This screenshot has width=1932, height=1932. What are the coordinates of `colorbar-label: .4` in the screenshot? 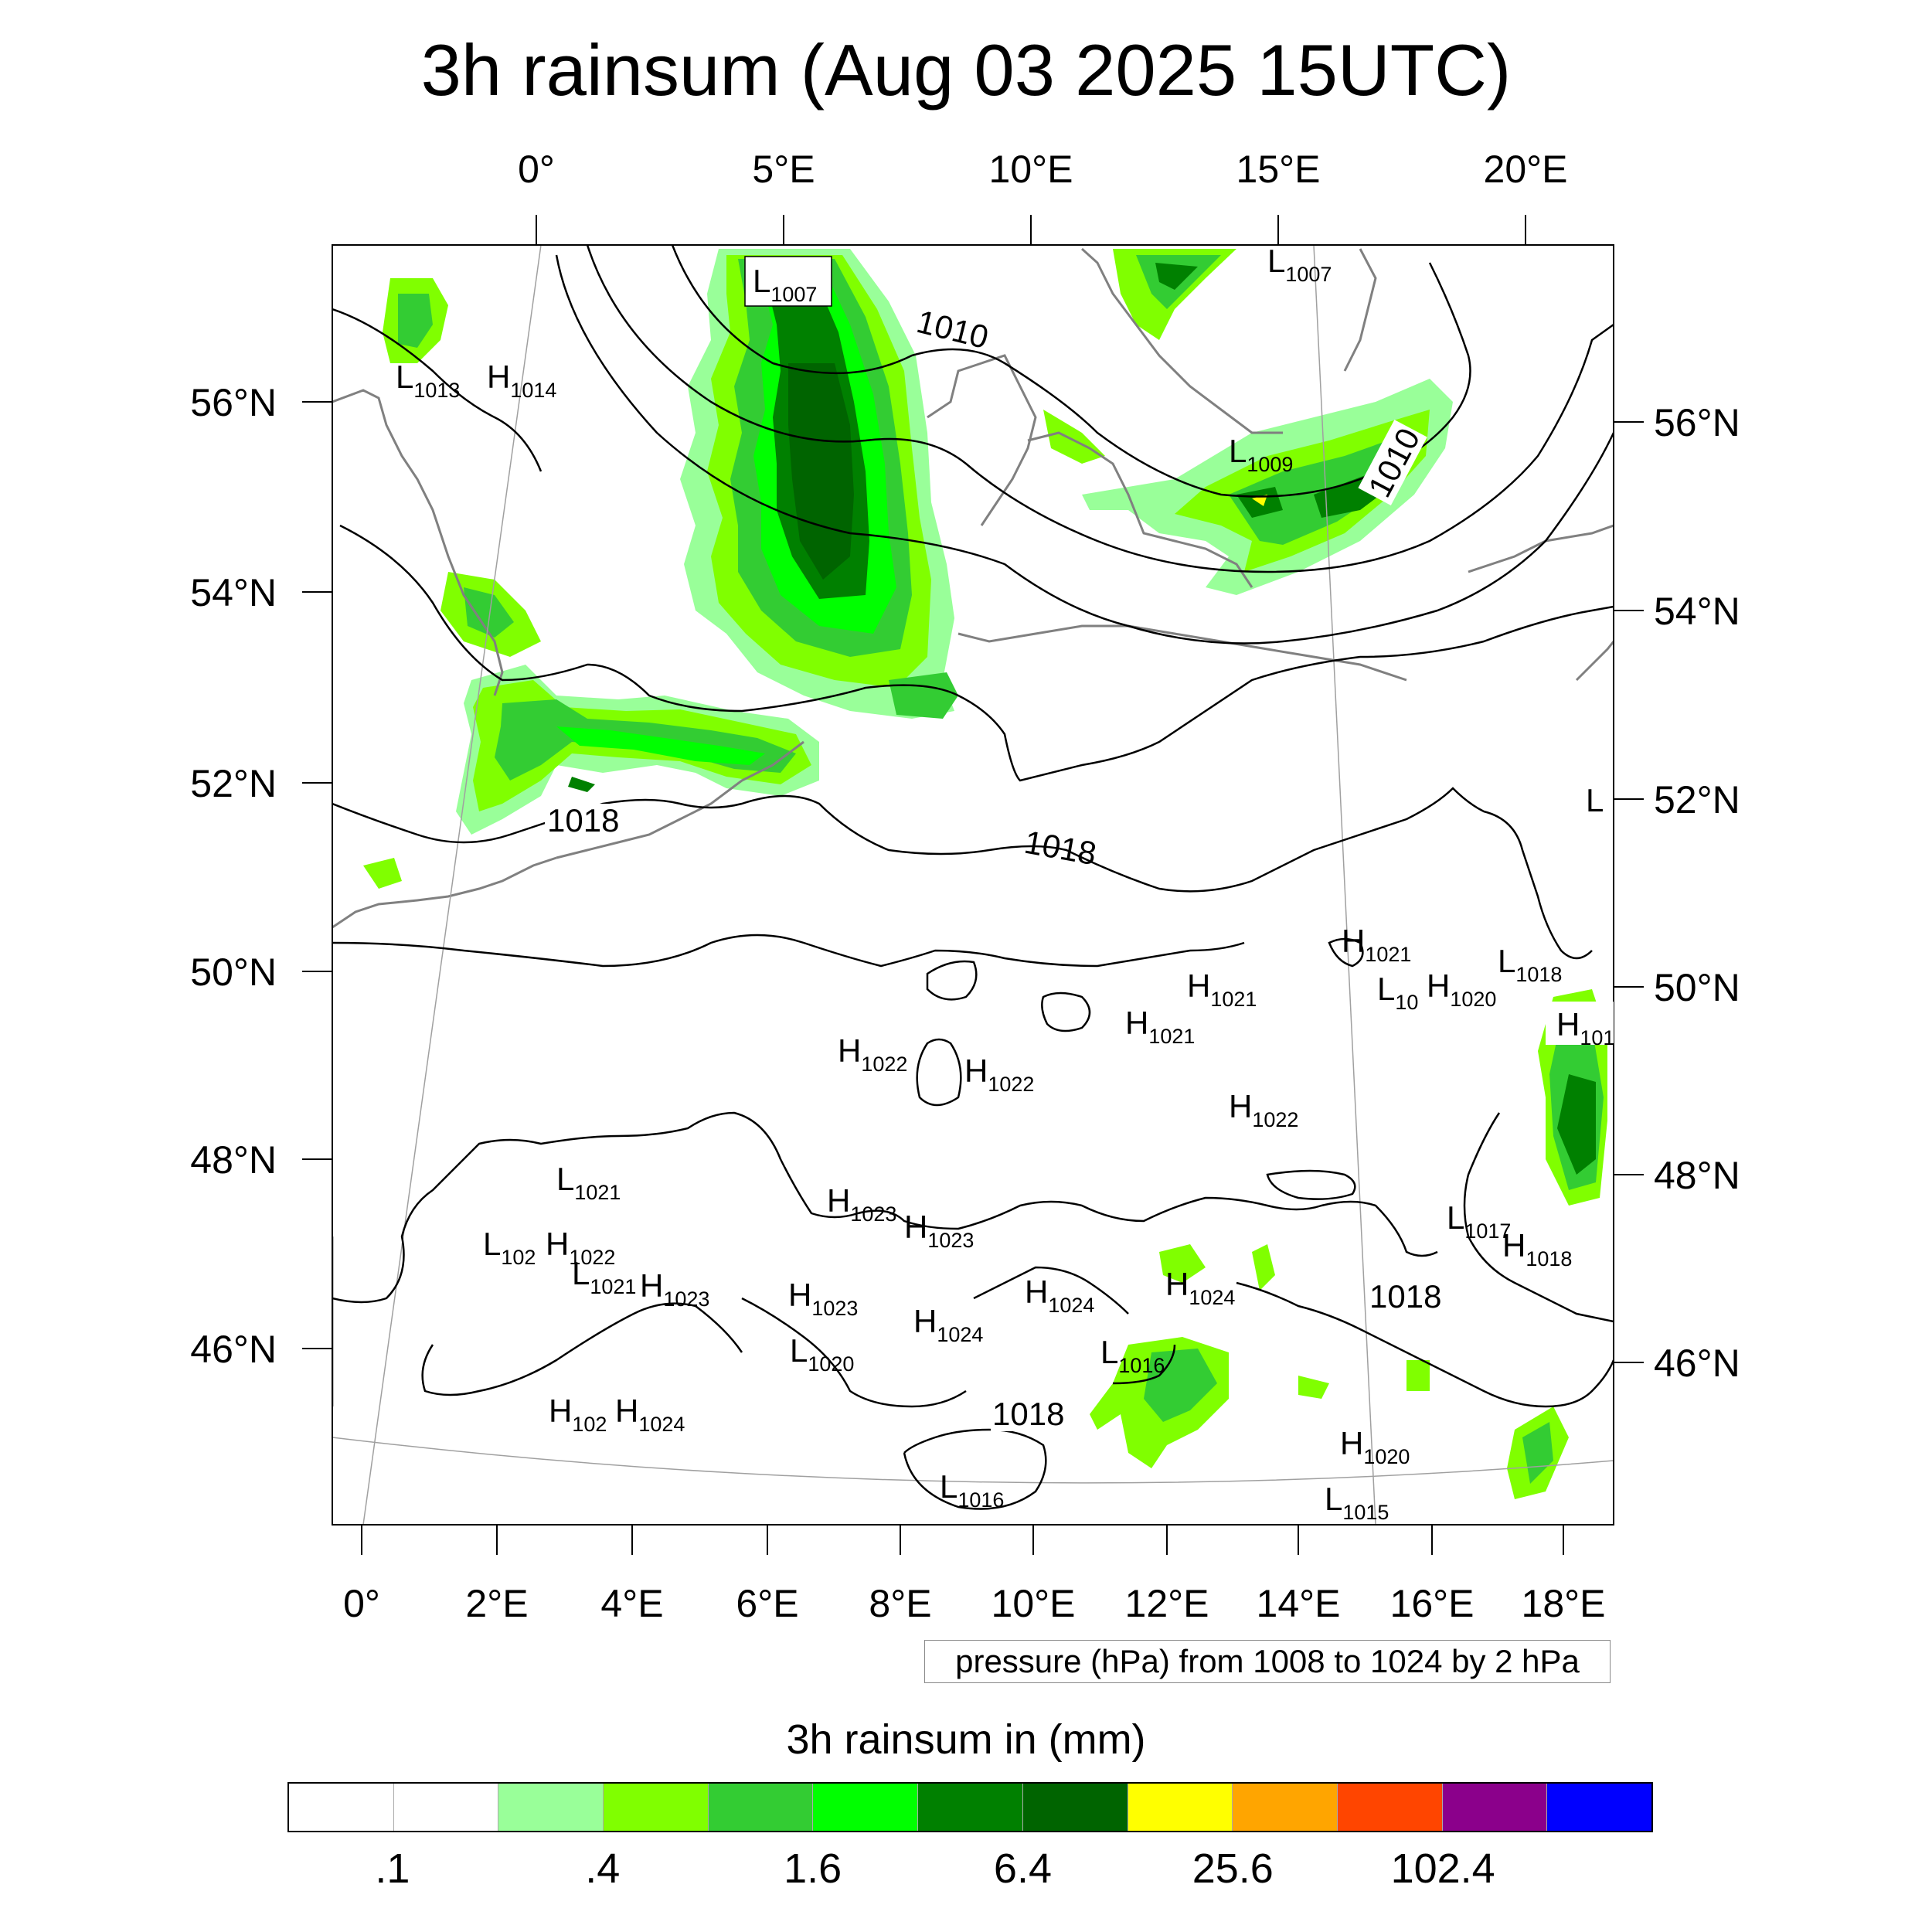 It's located at (603, 1869).